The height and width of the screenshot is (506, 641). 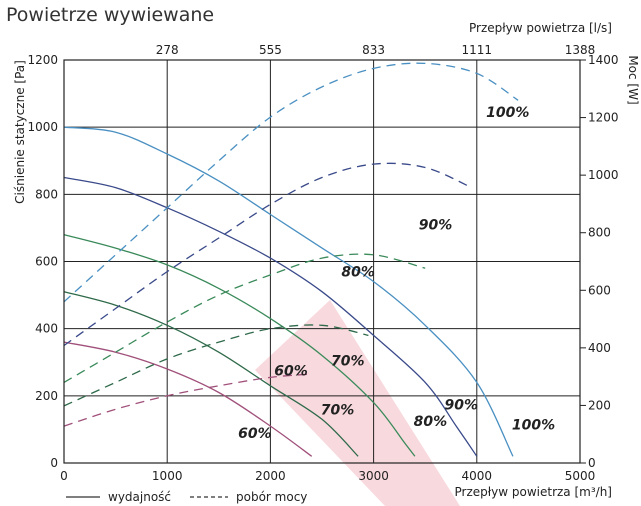 What do you see at coordinates (599, 290) in the screenshot?
I see `y2-tick-label: 600` at bounding box center [599, 290].